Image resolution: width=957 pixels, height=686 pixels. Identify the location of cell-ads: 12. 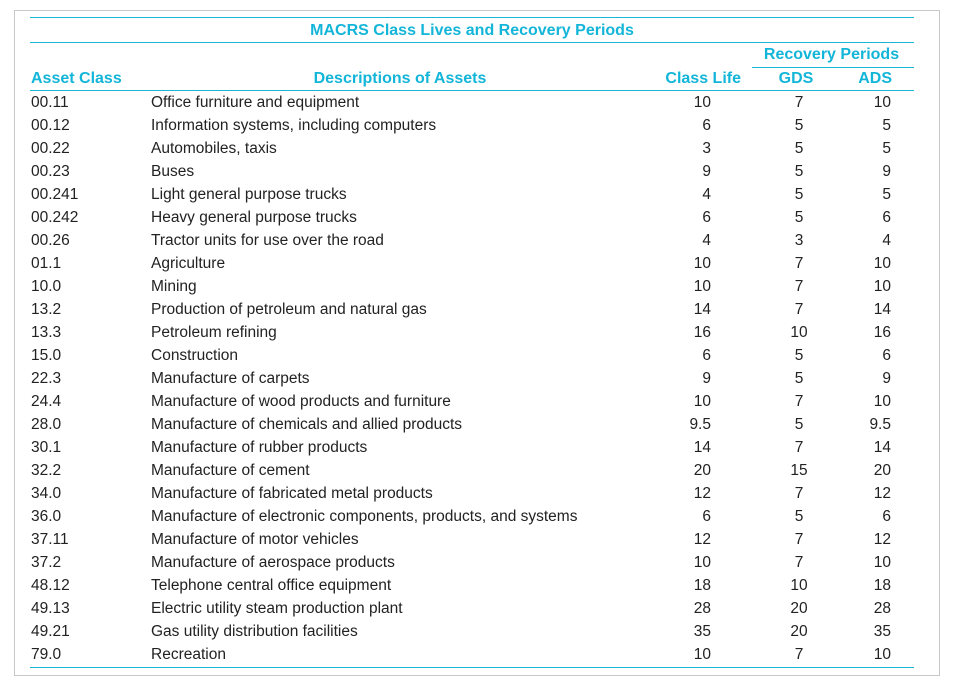
(882, 539).